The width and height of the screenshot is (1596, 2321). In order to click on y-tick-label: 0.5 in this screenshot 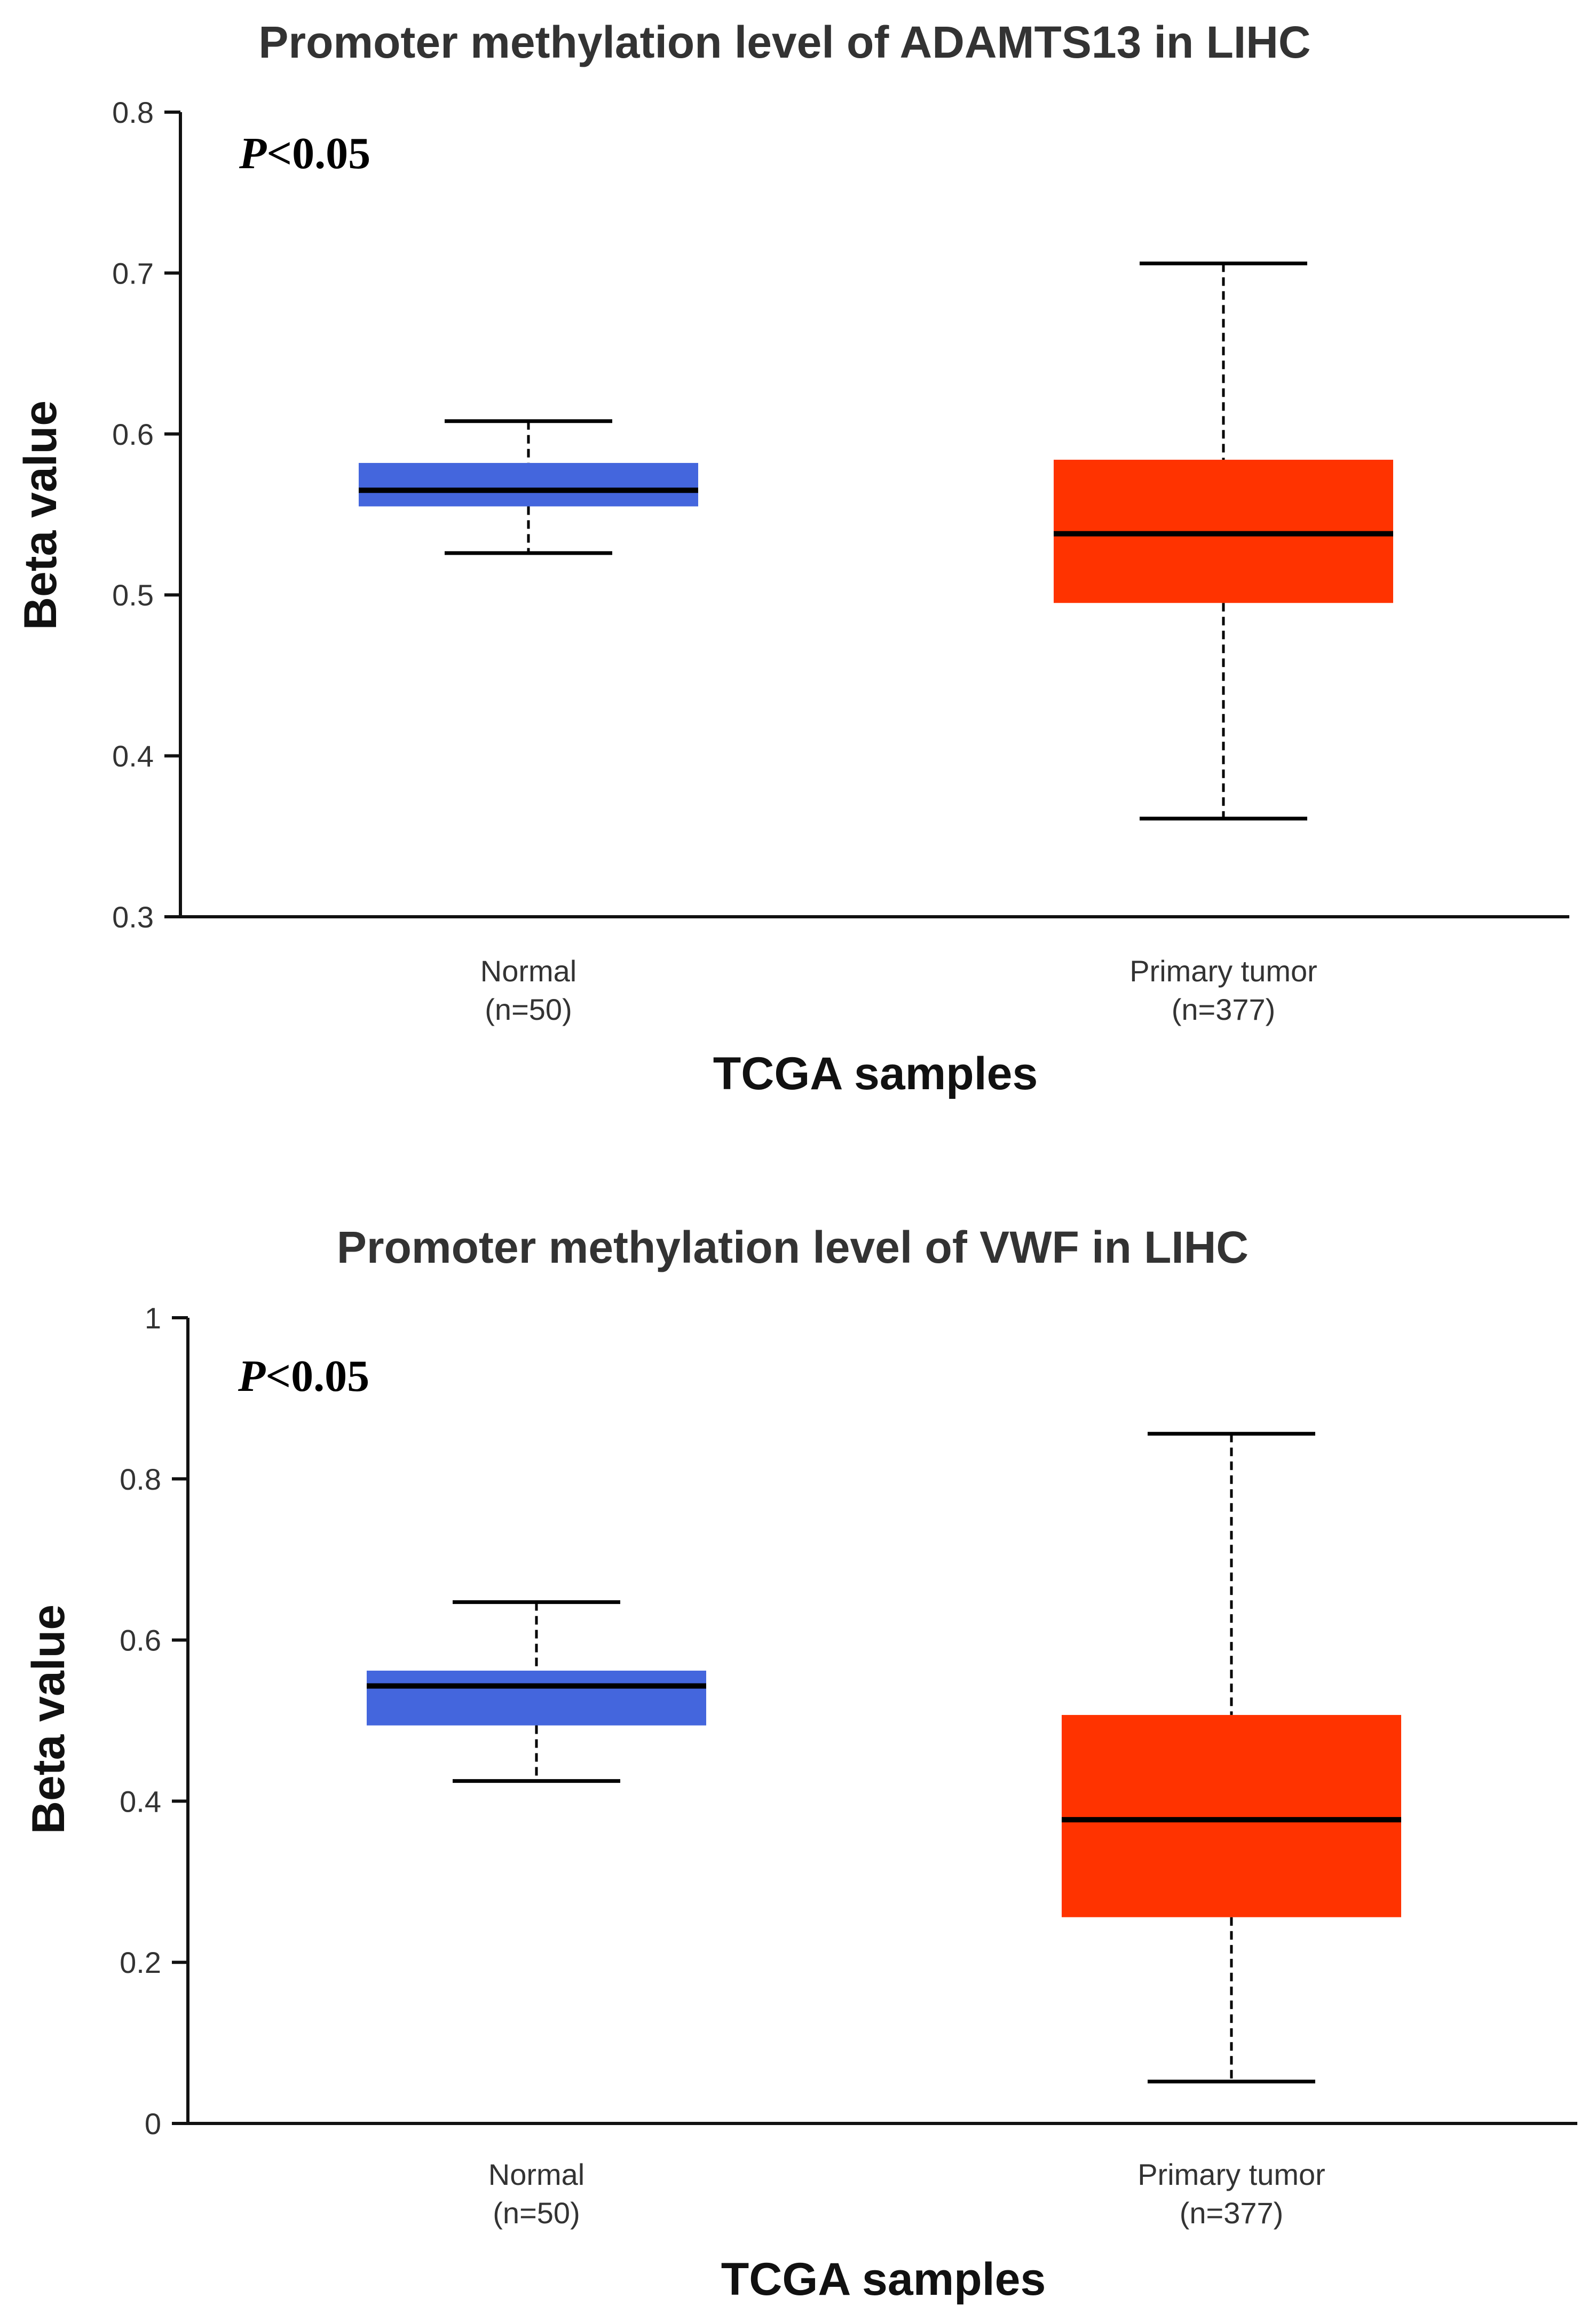, I will do `click(133, 595)`.